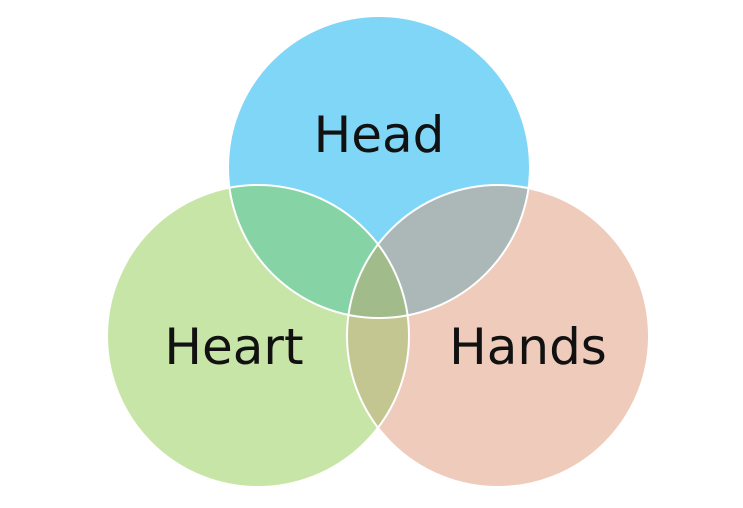  I want to click on head-hands-overlap, so click(438, 251).